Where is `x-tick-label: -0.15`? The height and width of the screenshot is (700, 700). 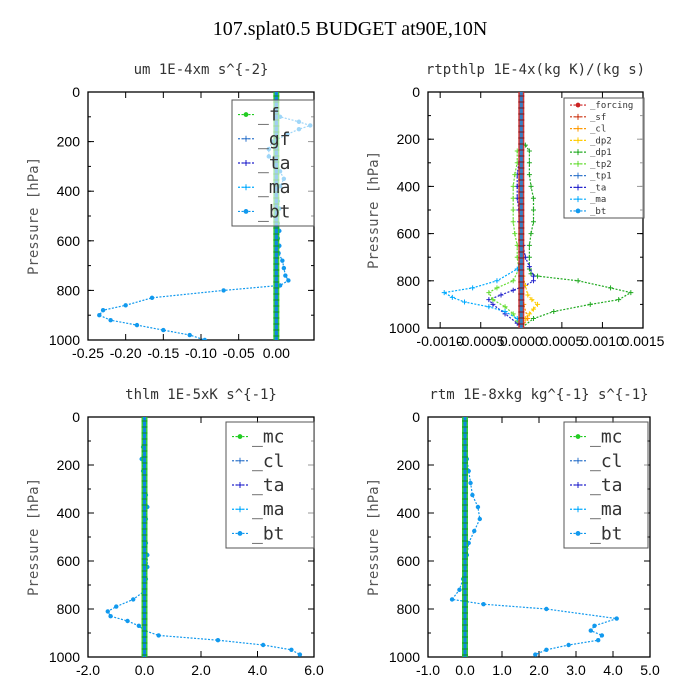 x-tick-label: -0.15 is located at coordinates (163, 353).